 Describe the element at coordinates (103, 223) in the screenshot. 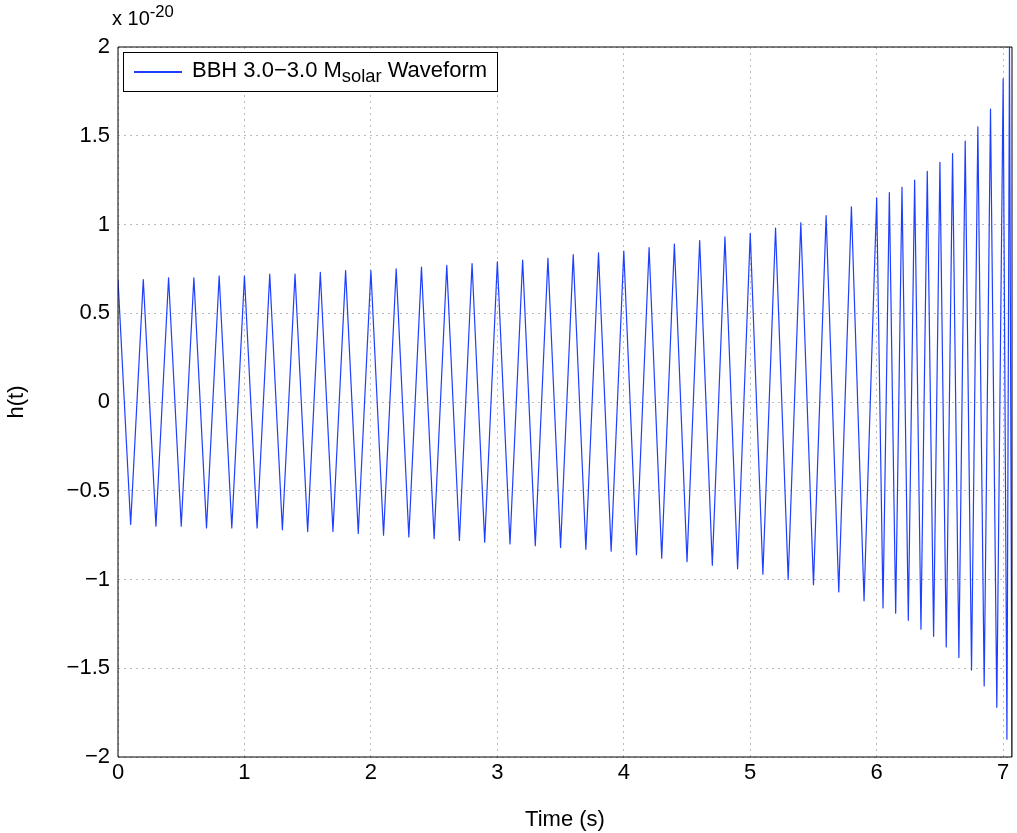

I see `y-tick-label: 1` at that location.